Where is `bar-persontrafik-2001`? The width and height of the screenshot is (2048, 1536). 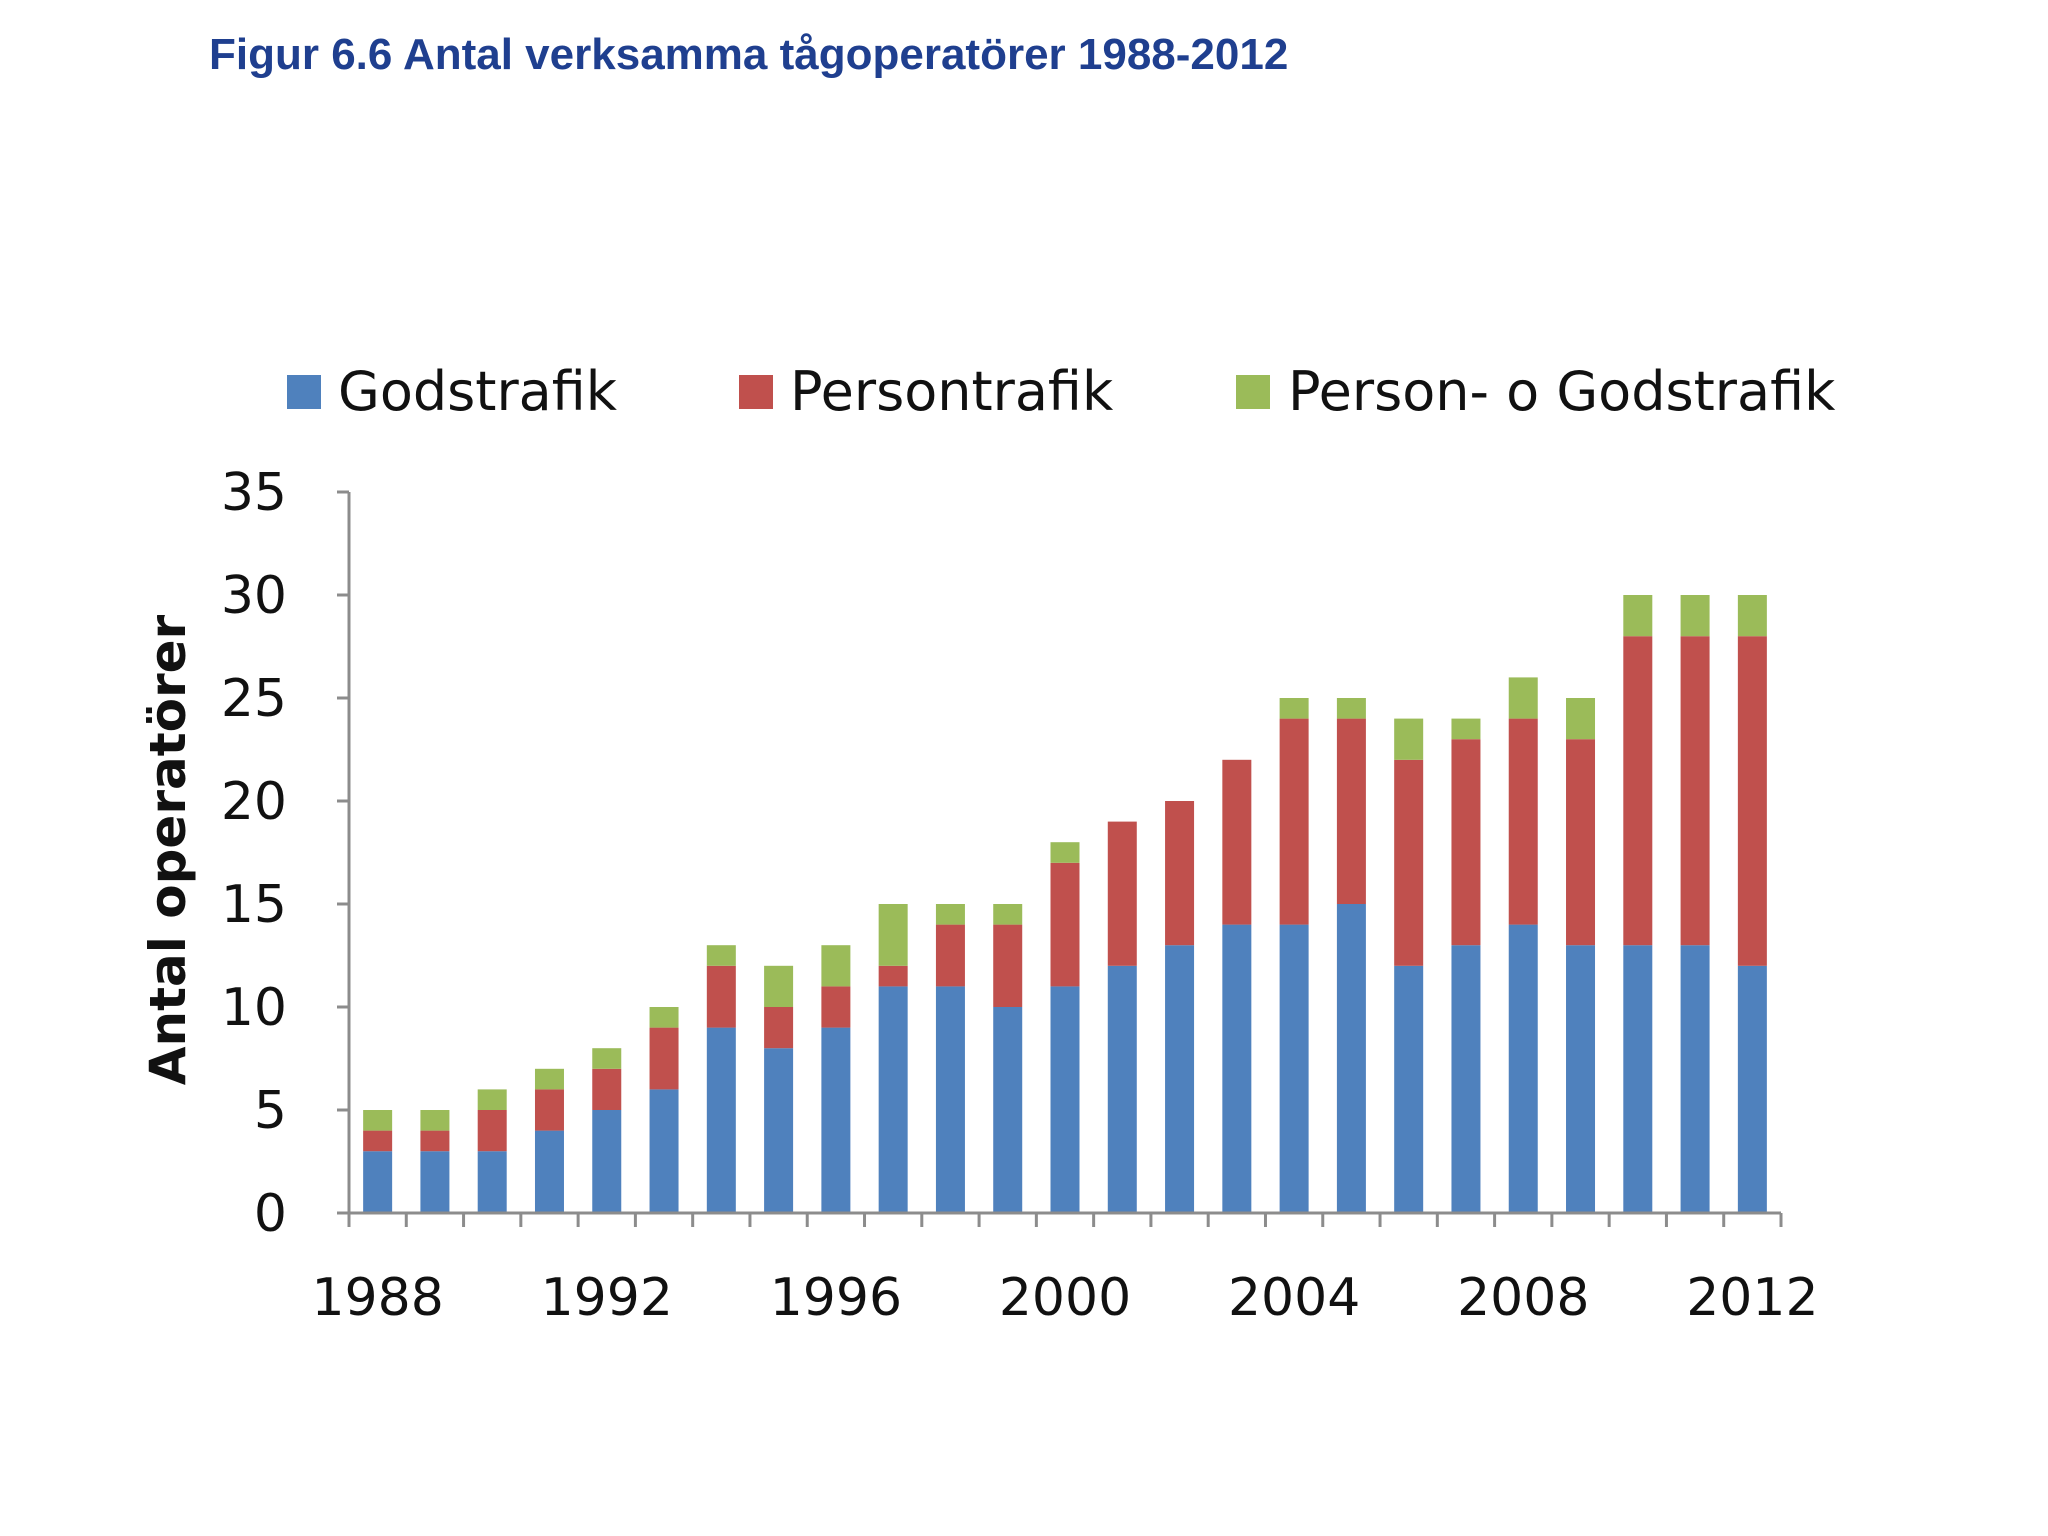
bar-persontrafik-2001 is located at coordinates (1122, 893).